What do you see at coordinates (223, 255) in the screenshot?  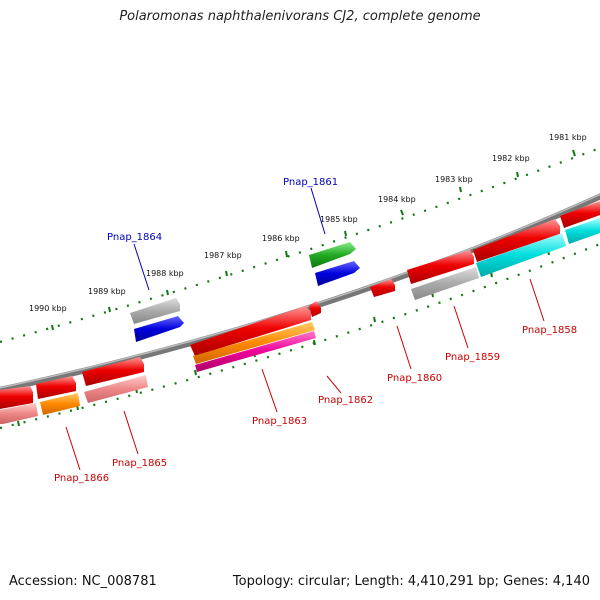 I see `ruler-label: 1987 kbp` at bounding box center [223, 255].